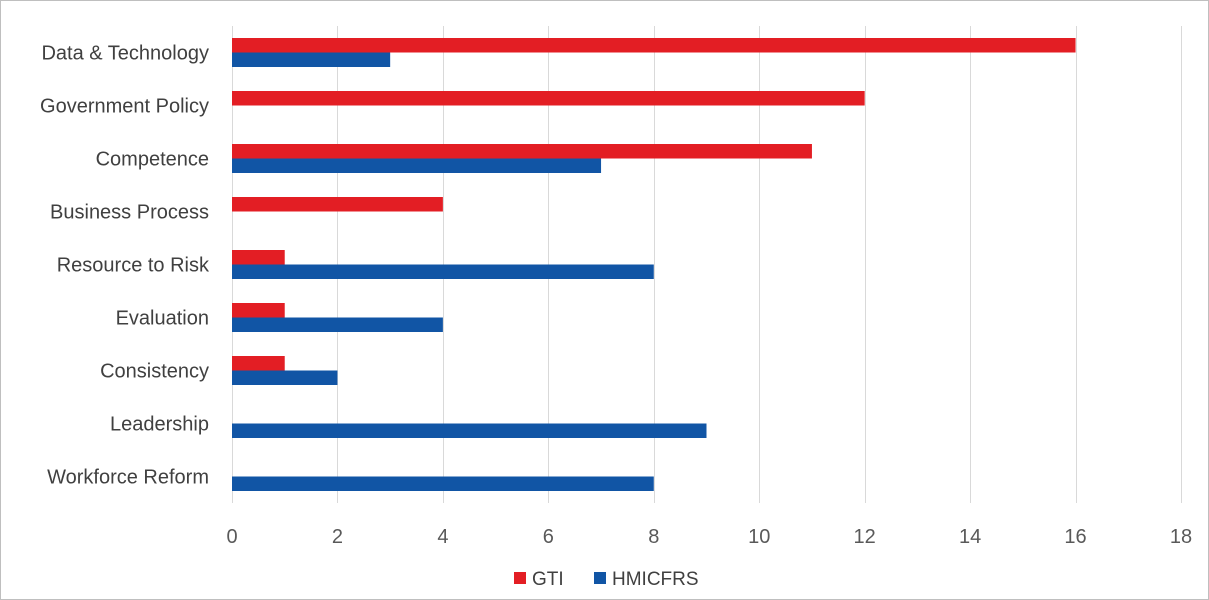 This screenshot has width=1209, height=600. Describe the element at coordinates (442, 537) in the screenshot. I see `x-tick-label: 4` at that location.